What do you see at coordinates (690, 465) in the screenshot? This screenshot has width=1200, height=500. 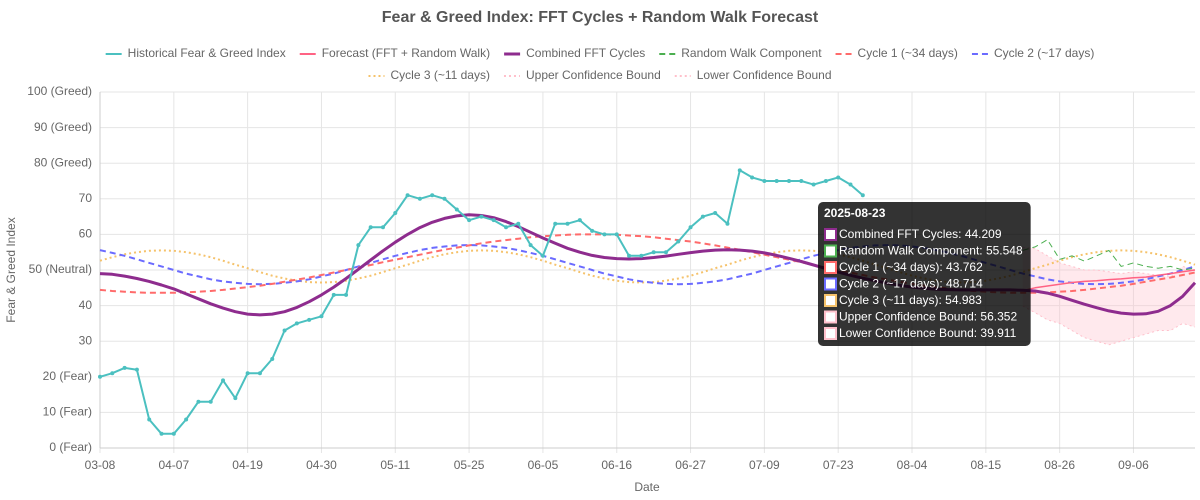 I see `x-tick-label: 06-27` at bounding box center [690, 465].